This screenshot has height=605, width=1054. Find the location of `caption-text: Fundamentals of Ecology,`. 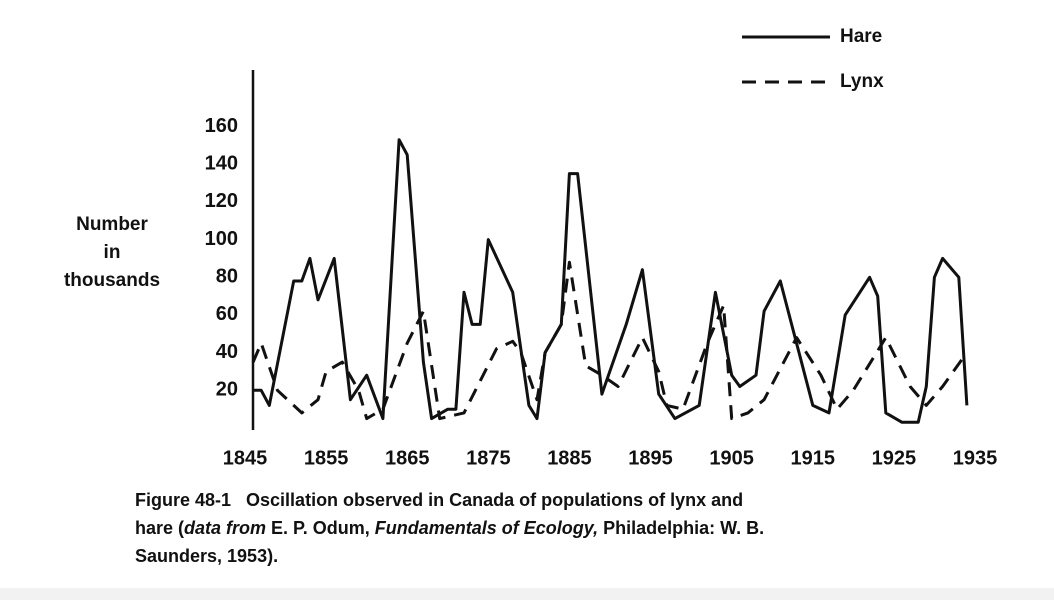

caption-text: Fundamentals of Ecology, is located at coordinates (486, 528).